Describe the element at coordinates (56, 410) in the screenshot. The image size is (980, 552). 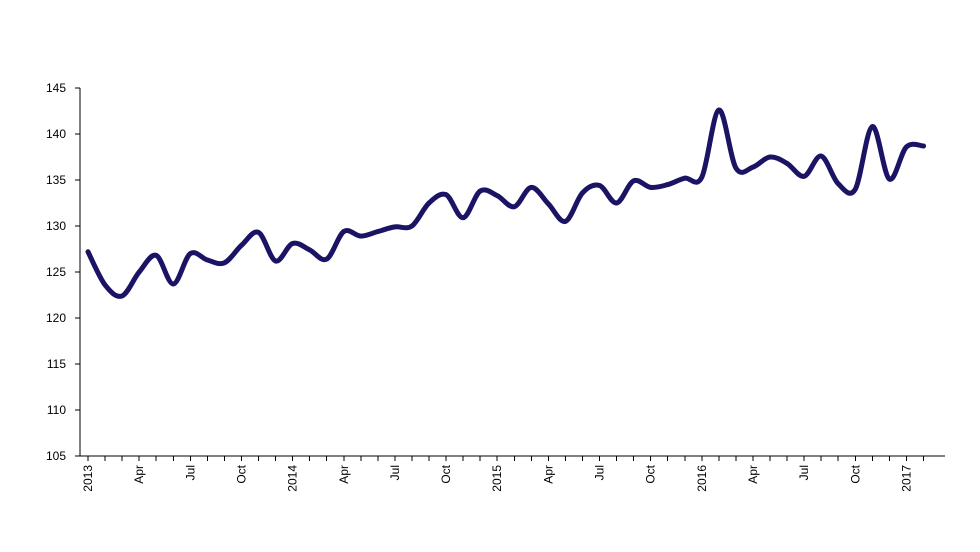
I see `y-tick-label: 110` at that location.